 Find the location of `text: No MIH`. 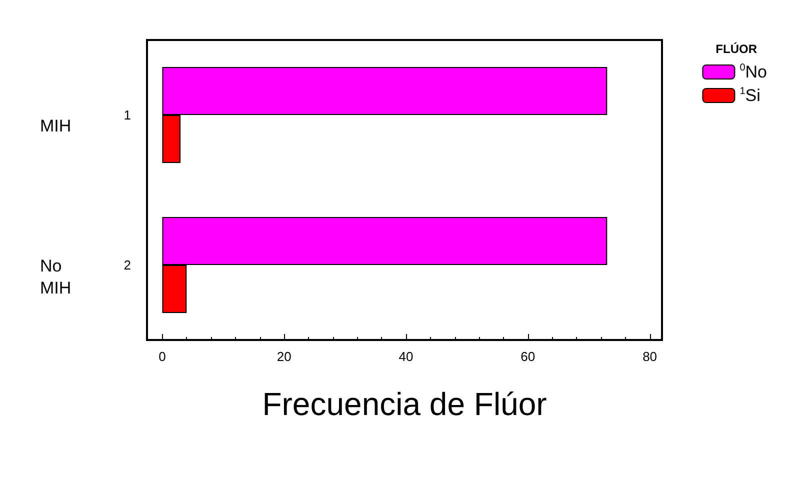

text: No MIH is located at coordinates (56, 277).